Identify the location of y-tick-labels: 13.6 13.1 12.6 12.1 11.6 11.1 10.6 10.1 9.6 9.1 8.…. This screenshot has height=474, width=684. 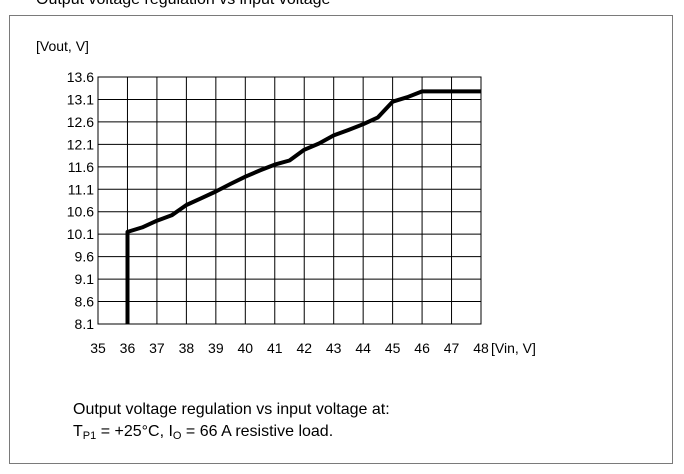
(80, 200).